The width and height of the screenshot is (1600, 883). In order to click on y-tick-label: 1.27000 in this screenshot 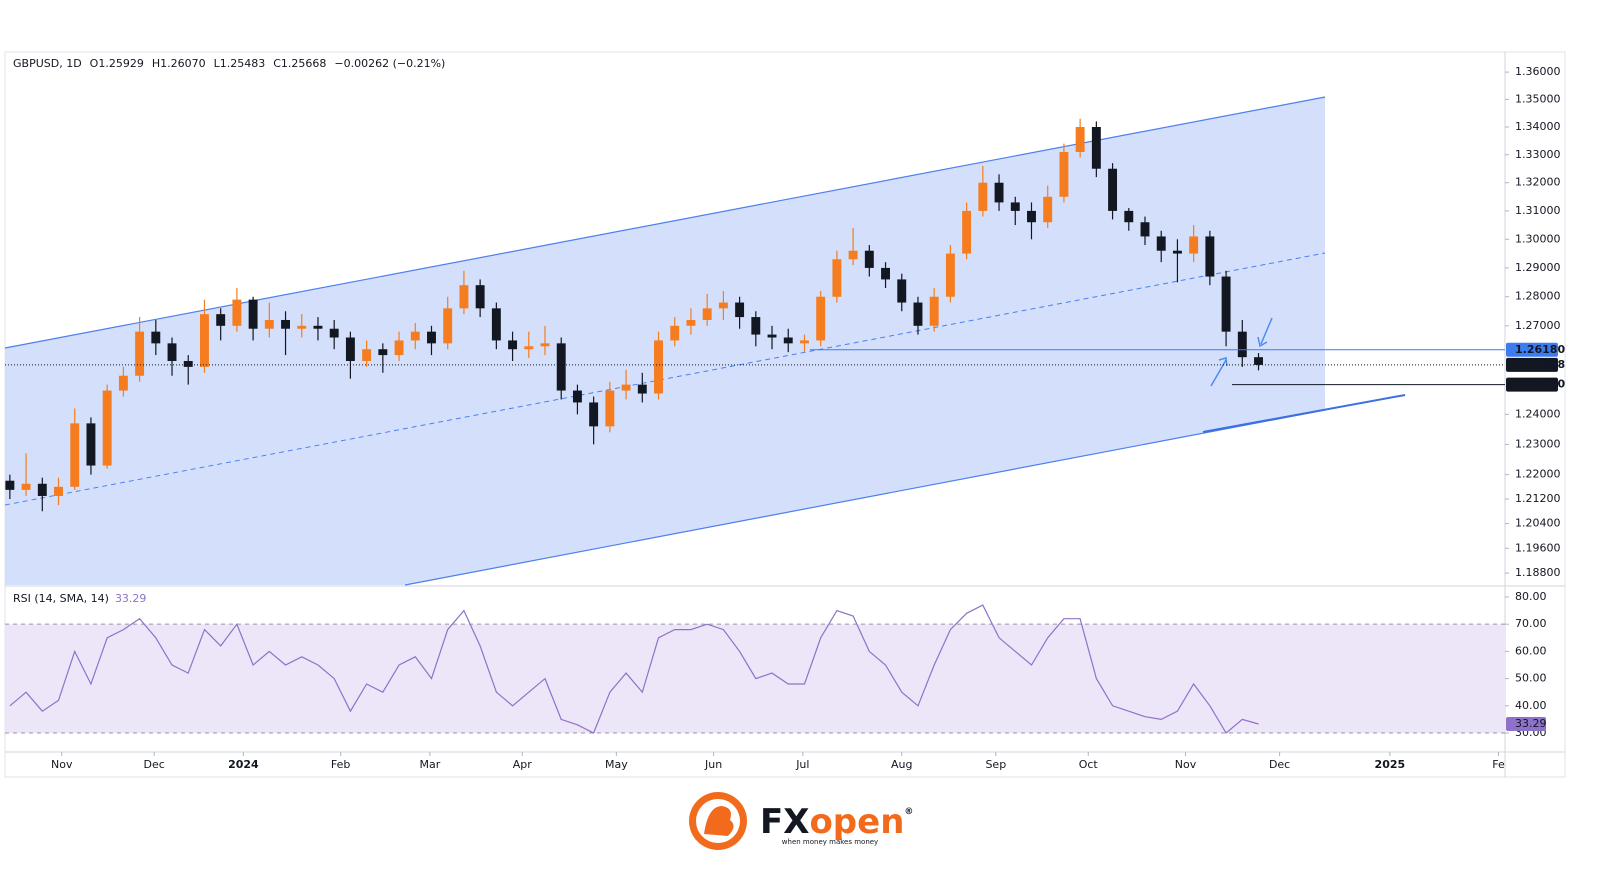, I will do `click(1538, 325)`.